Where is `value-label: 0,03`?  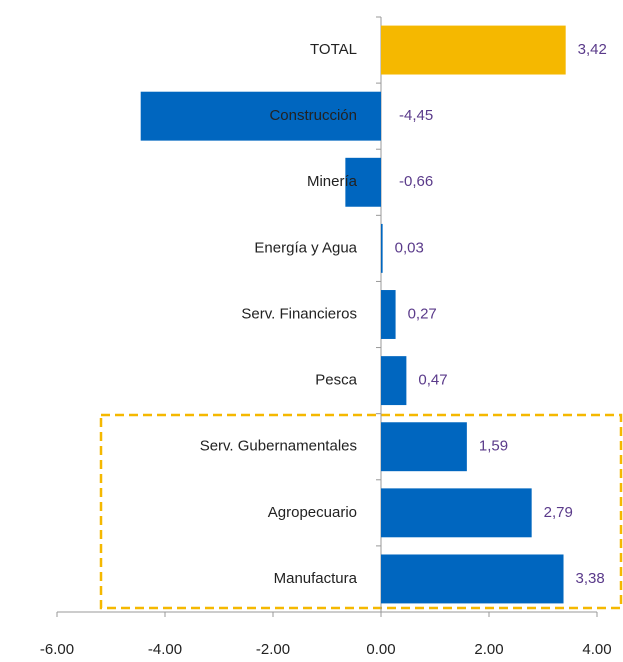 value-label: 0,03 is located at coordinates (409, 247).